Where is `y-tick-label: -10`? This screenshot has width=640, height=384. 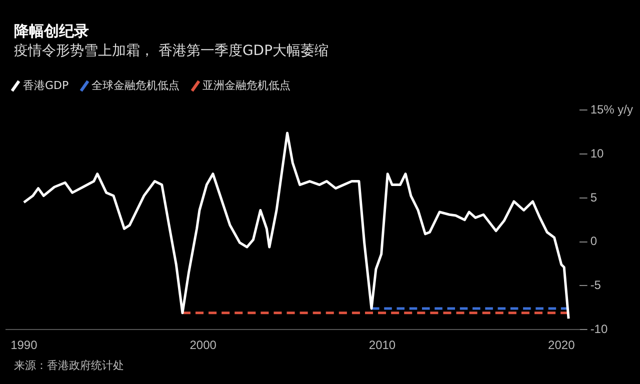 y-tick-label: -10 is located at coordinates (599, 329).